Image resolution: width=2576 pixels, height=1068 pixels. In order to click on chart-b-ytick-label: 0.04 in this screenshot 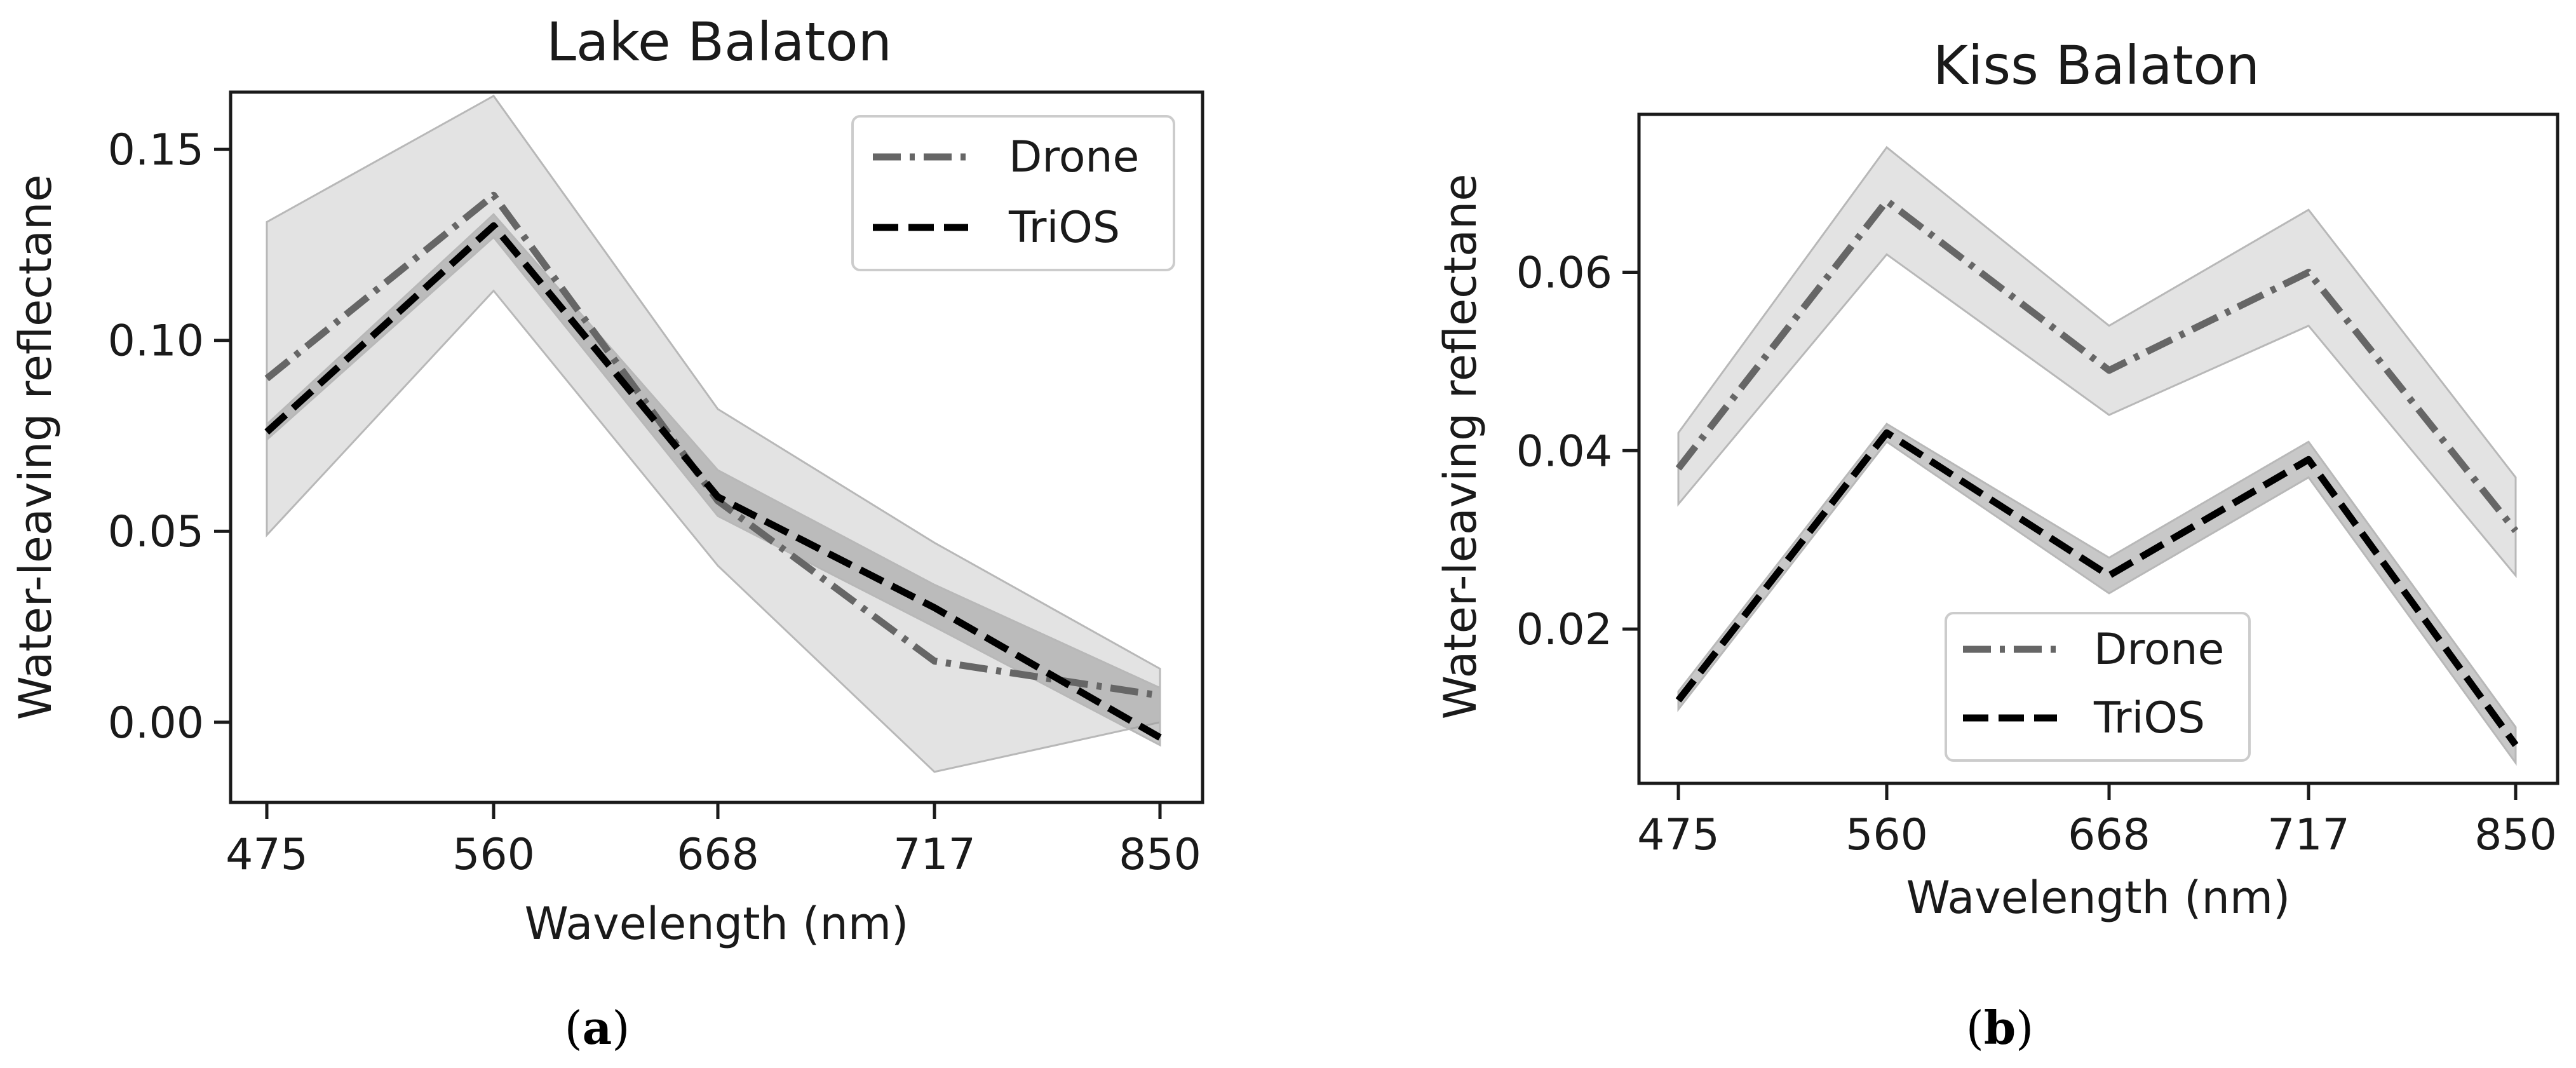, I will do `click(1564, 451)`.